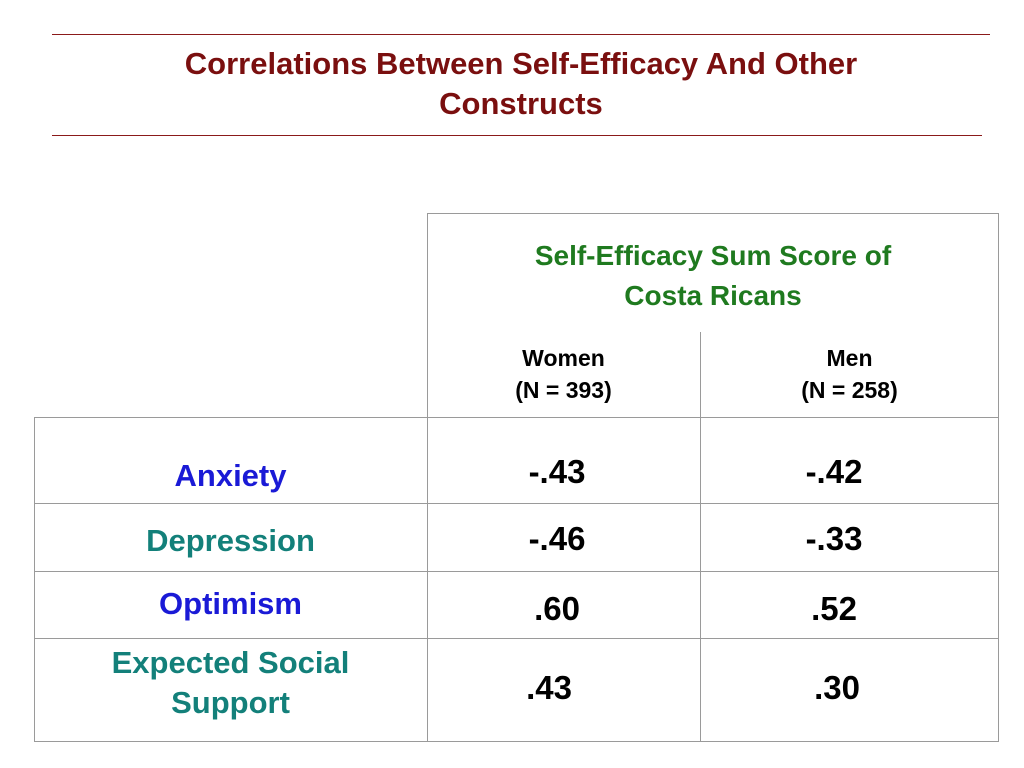  What do you see at coordinates (230, 683) in the screenshot?
I see `row-label-expected-social-support: Expected Social Support` at bounding box center [230, 683].